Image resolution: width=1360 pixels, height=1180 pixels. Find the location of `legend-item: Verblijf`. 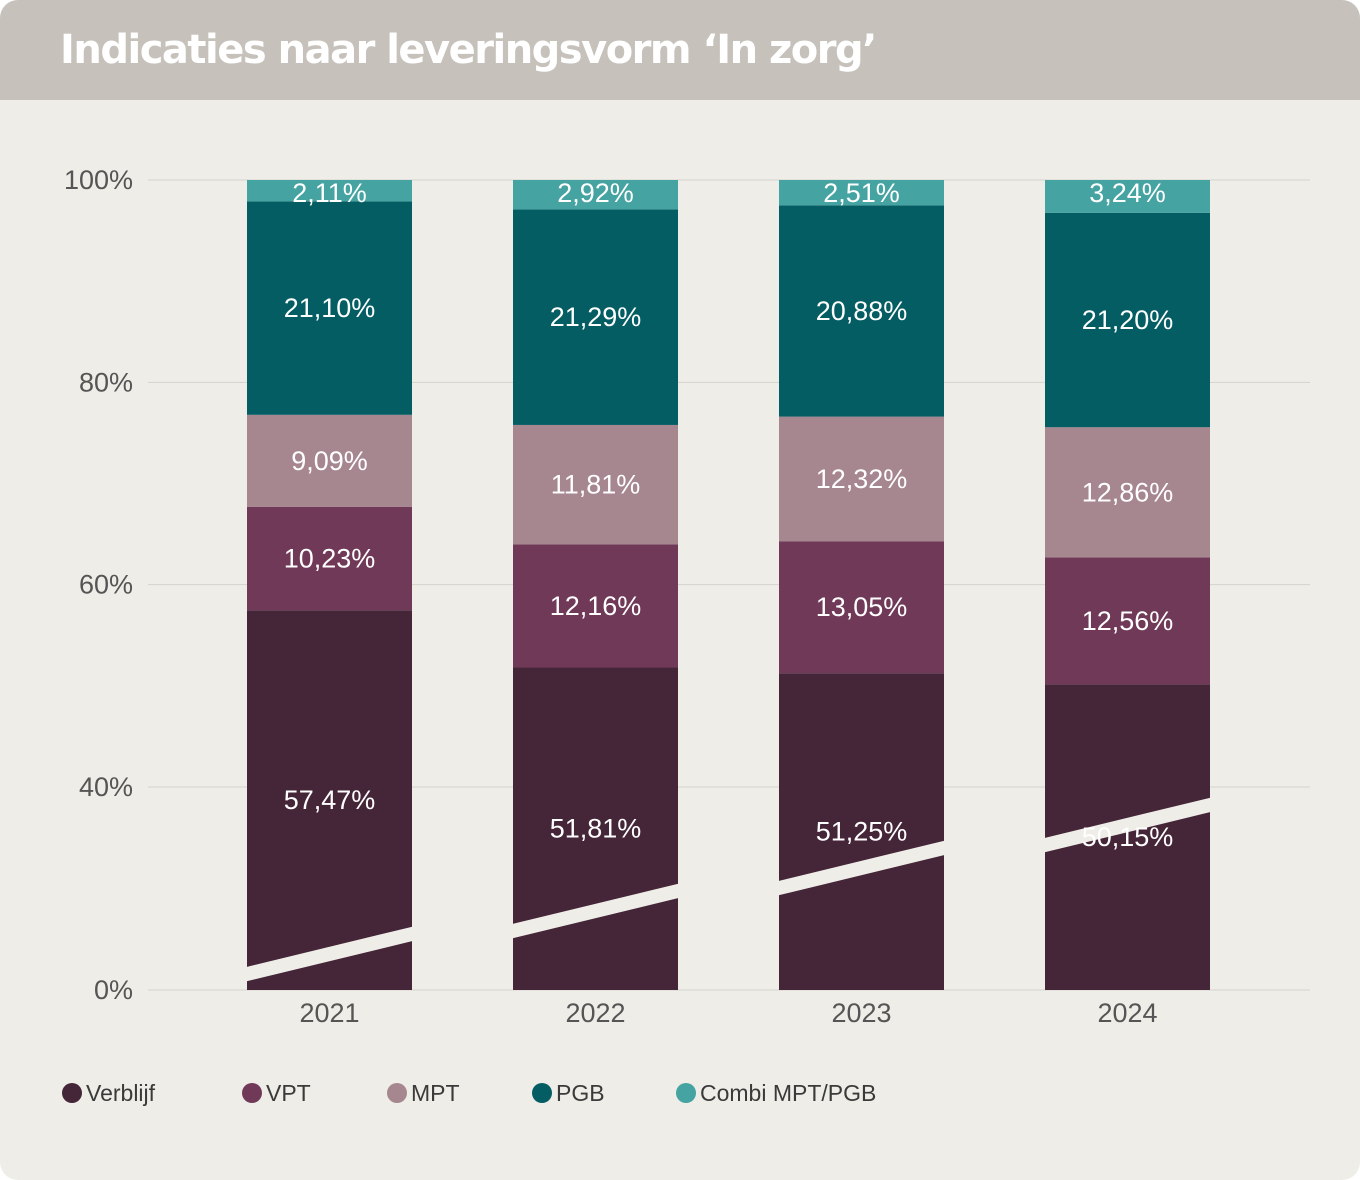

legend-item: Verblijf is located at coordinates (108, 1093).